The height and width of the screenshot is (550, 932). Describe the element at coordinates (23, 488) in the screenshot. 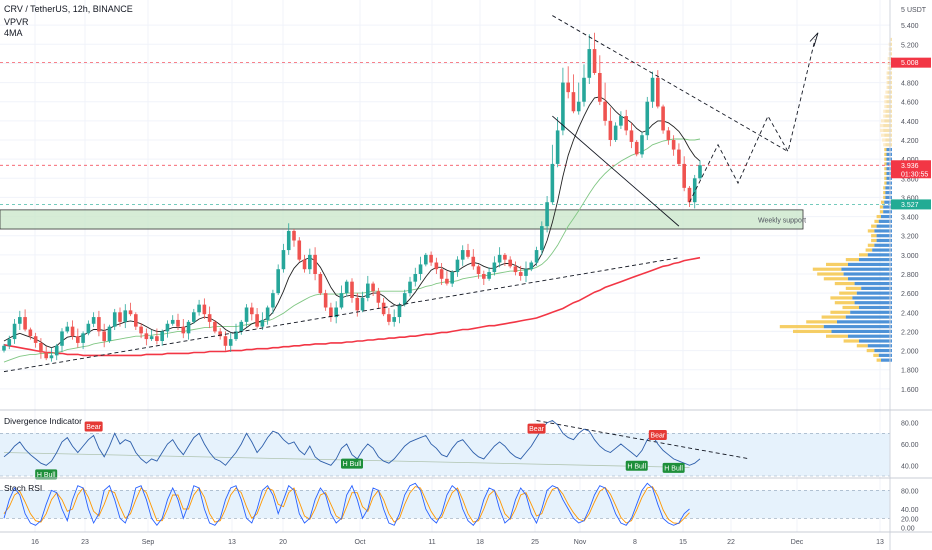

I see `stoch-title: Stoch RSI` at that location.